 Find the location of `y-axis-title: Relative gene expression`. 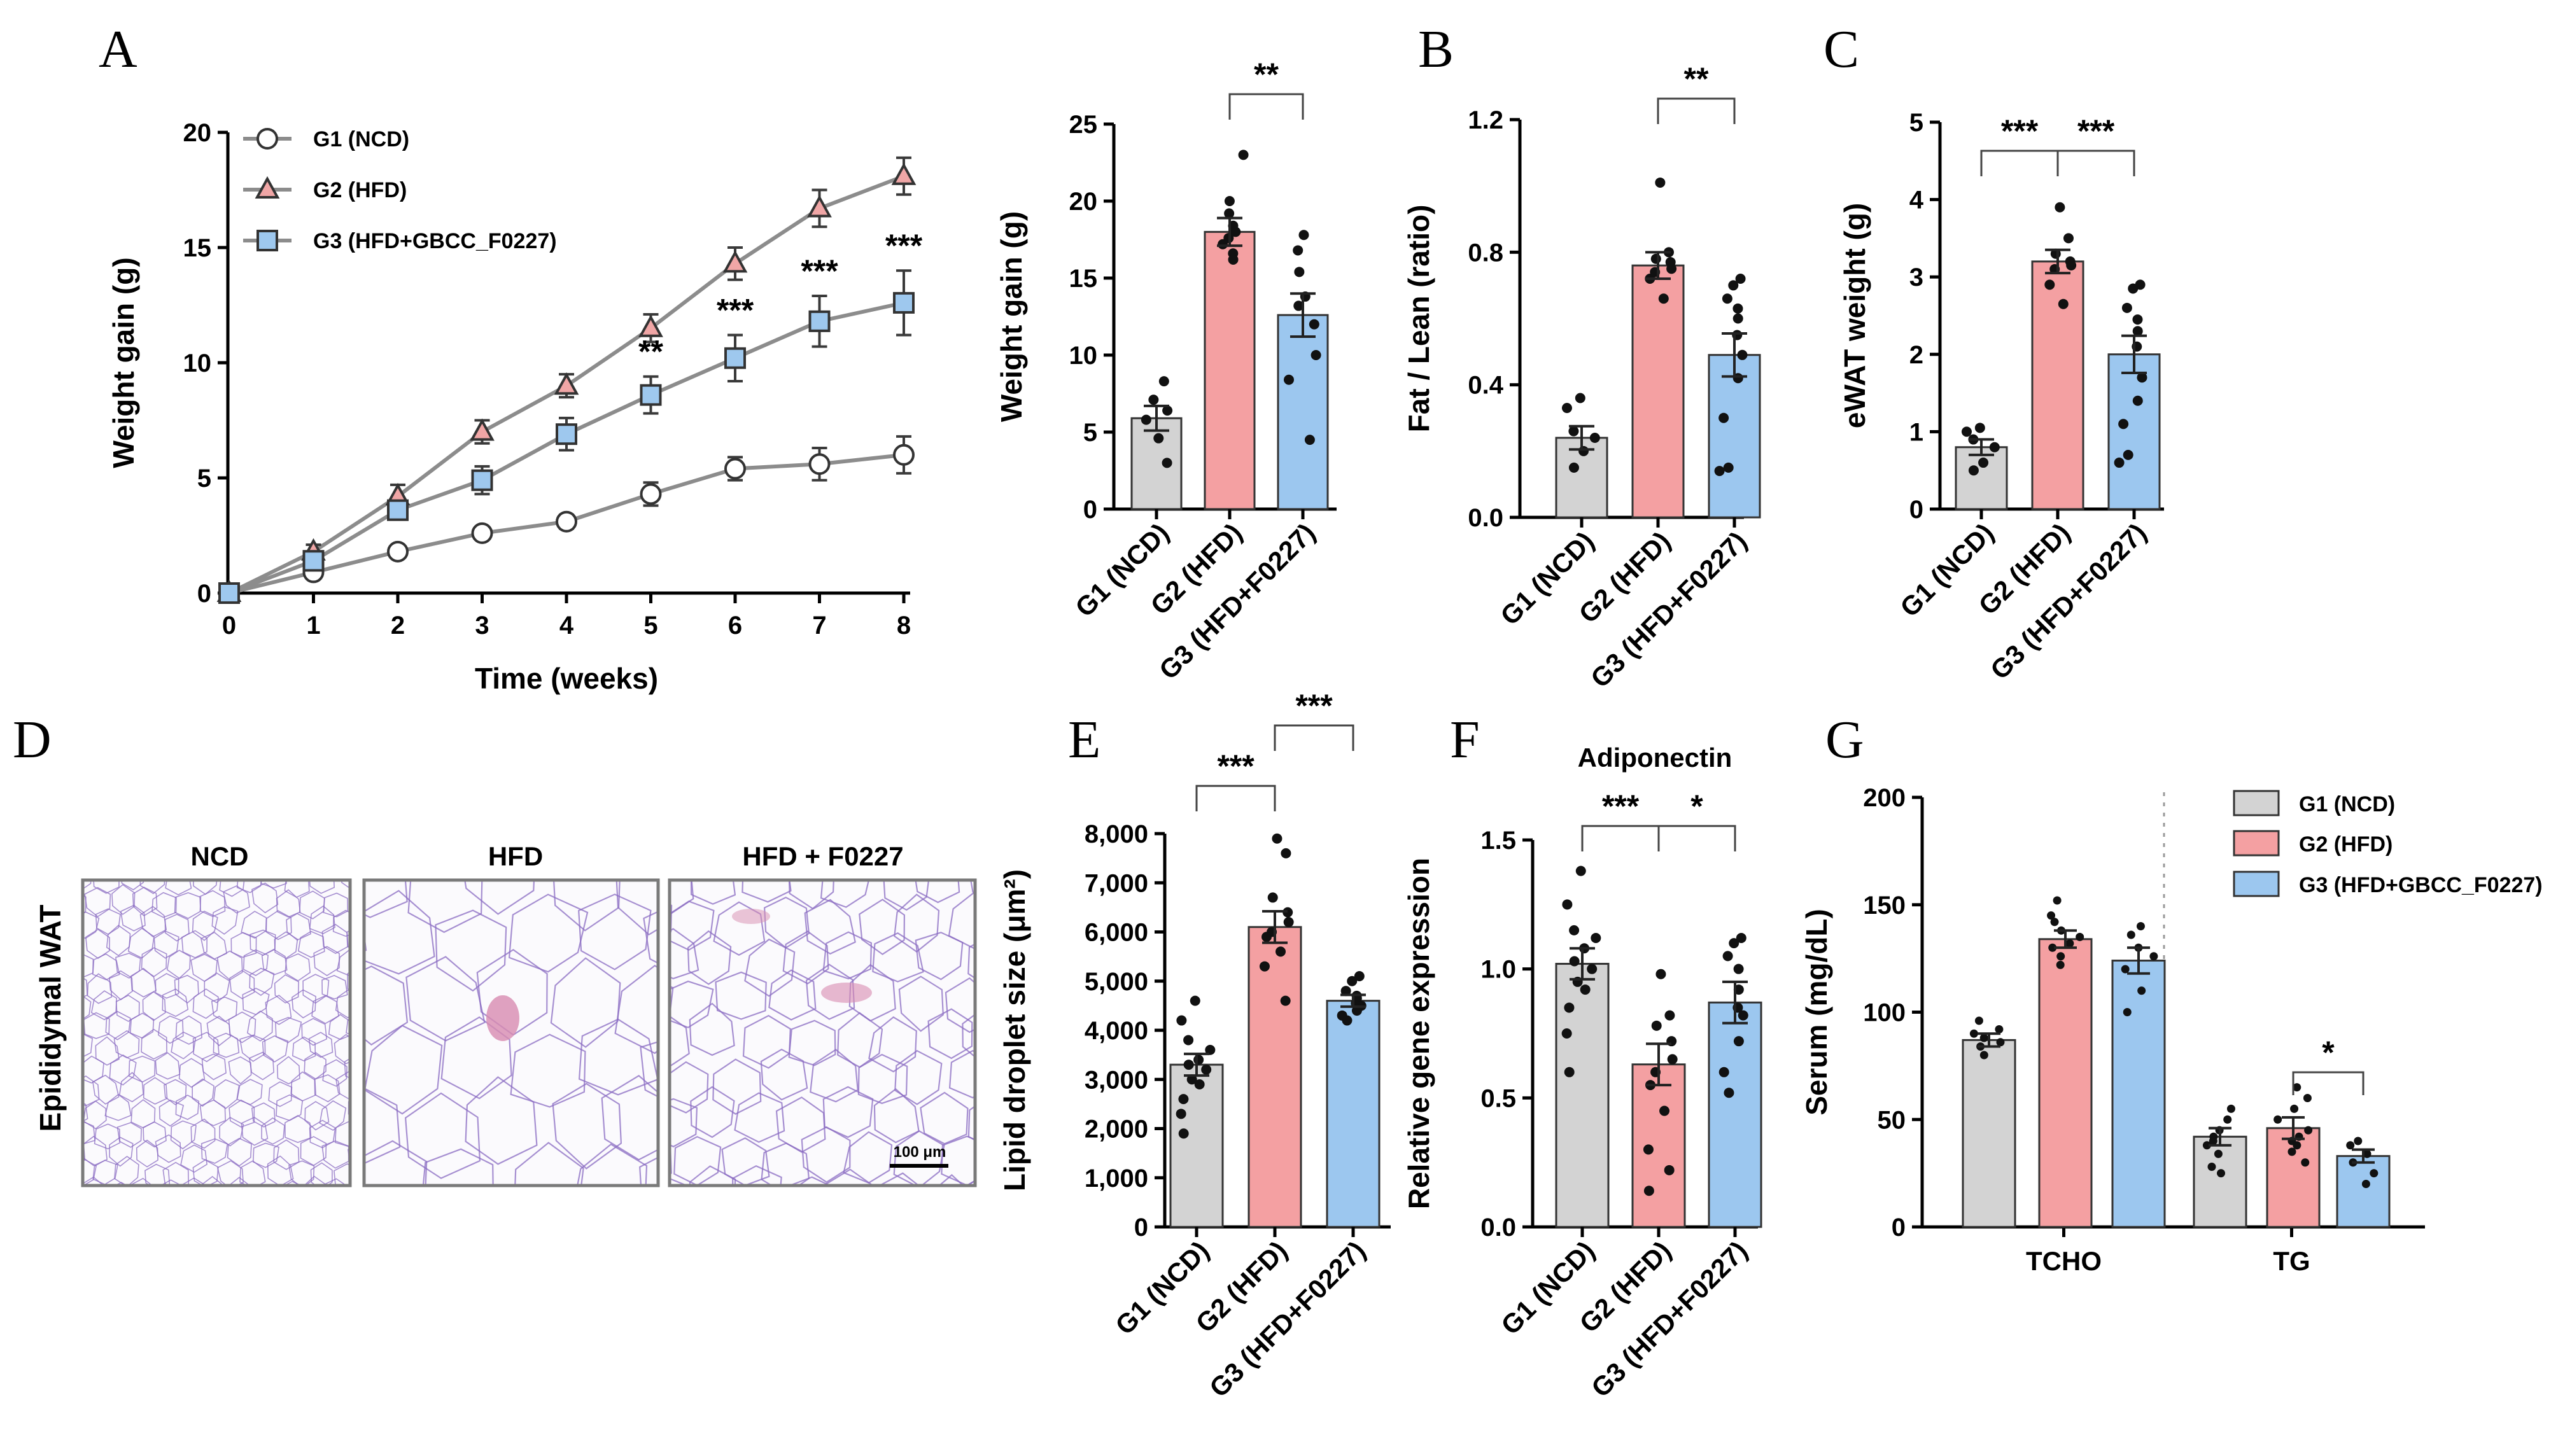

y-axis-title: Relative gene expression is located at coordinates (1418, 1033).